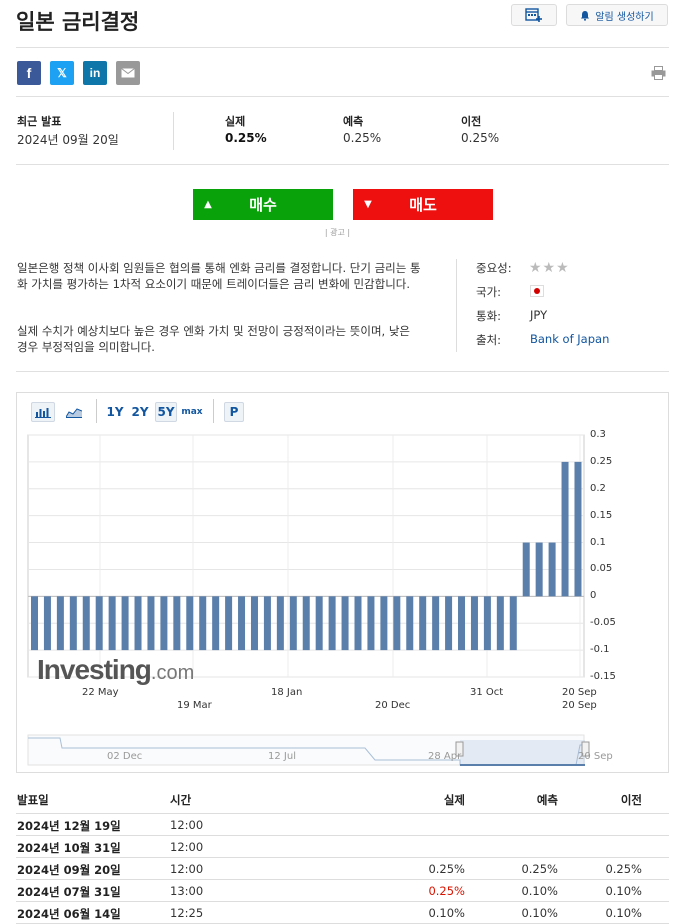 This screenshot has width=675, height=924. Describe the element at coordinates (306, 750) in the screenshot. I see `navigator-track` at that location.